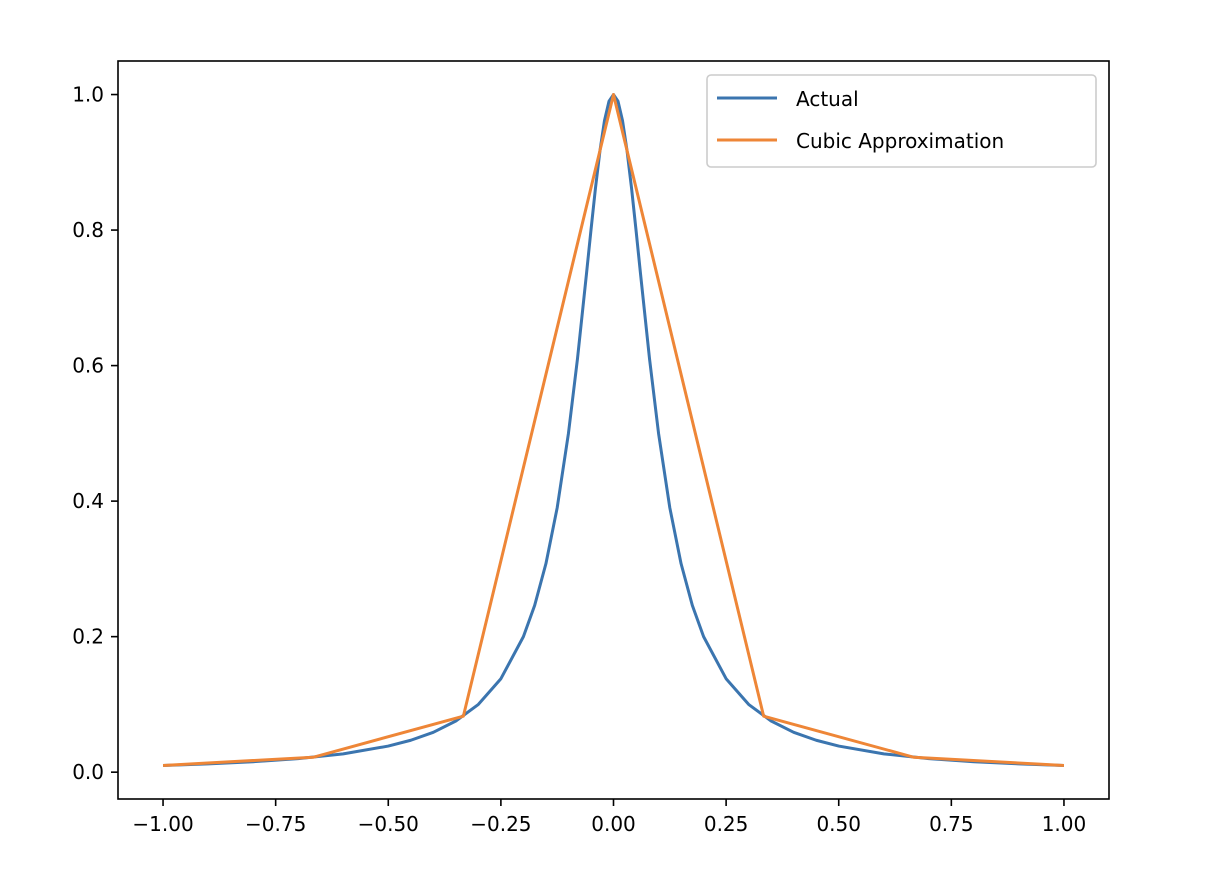  What do you see at coordinates (951, 824) in the screenshot?
I see `x-tick-label: 0.75` at bounding box center [951, 824].